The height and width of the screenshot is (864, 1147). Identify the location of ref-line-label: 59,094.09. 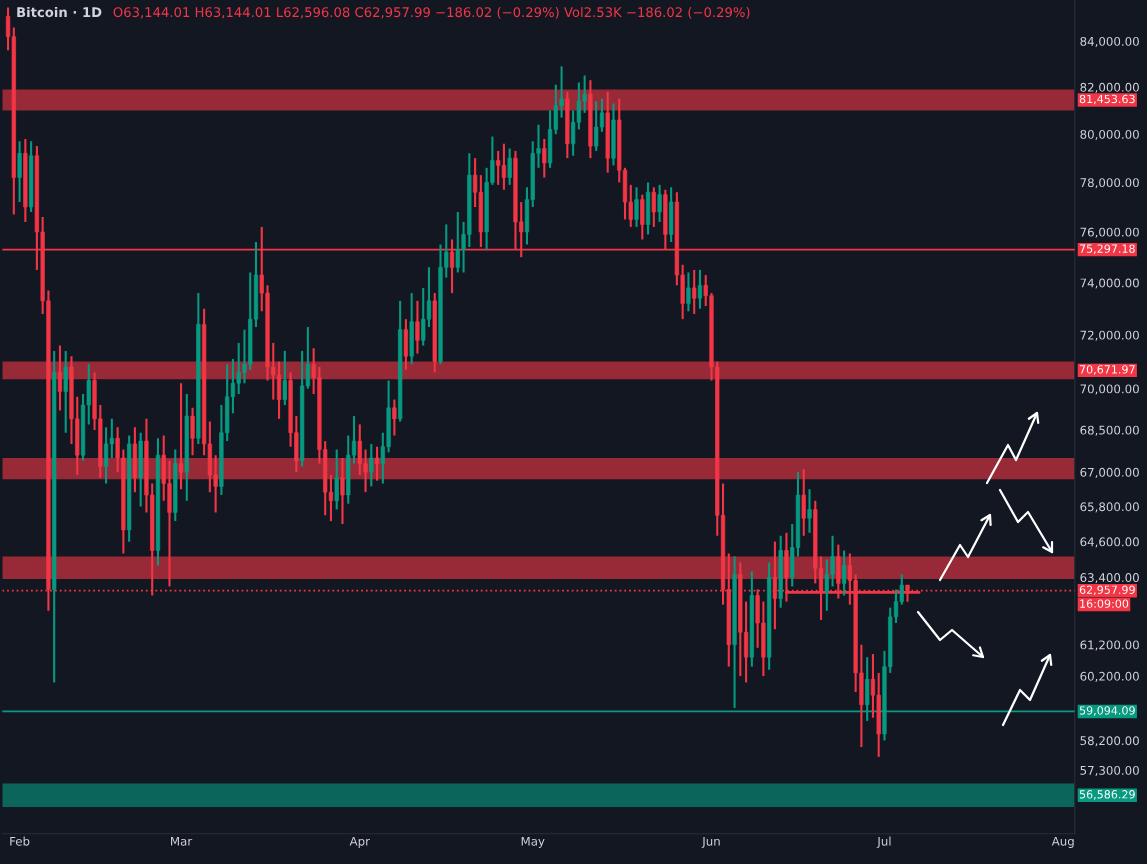
(1107, 711).